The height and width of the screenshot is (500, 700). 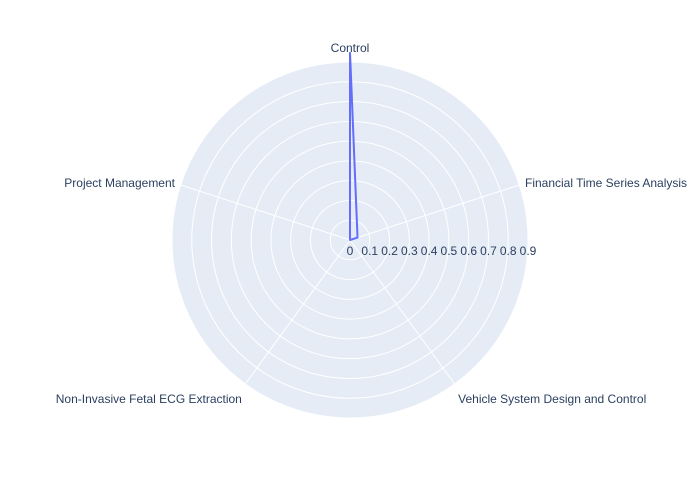 I want to click on radial-tick-label: 0.2, so click(x=389, y=251).